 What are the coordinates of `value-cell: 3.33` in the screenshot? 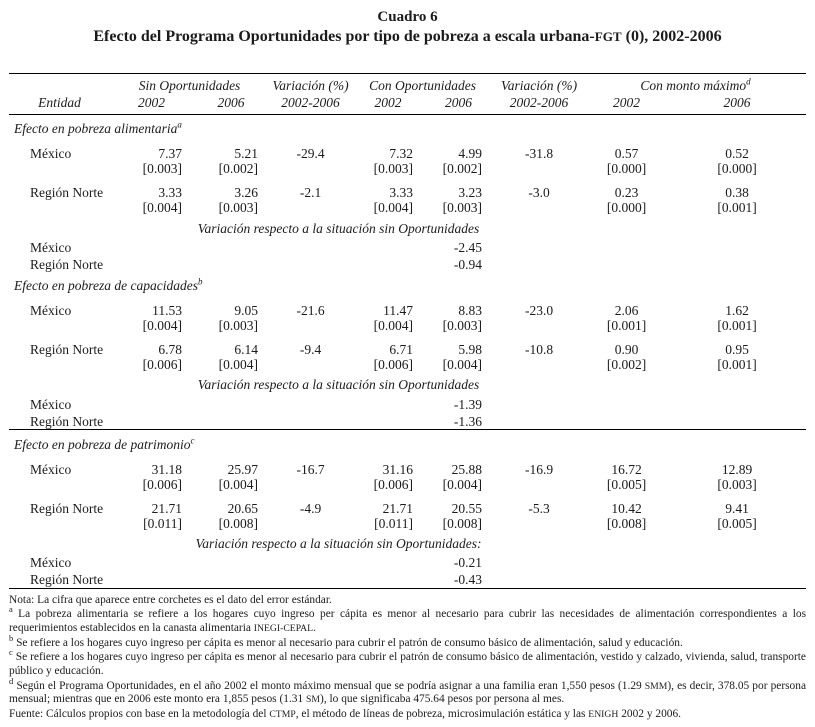 It's located at (401, 193).